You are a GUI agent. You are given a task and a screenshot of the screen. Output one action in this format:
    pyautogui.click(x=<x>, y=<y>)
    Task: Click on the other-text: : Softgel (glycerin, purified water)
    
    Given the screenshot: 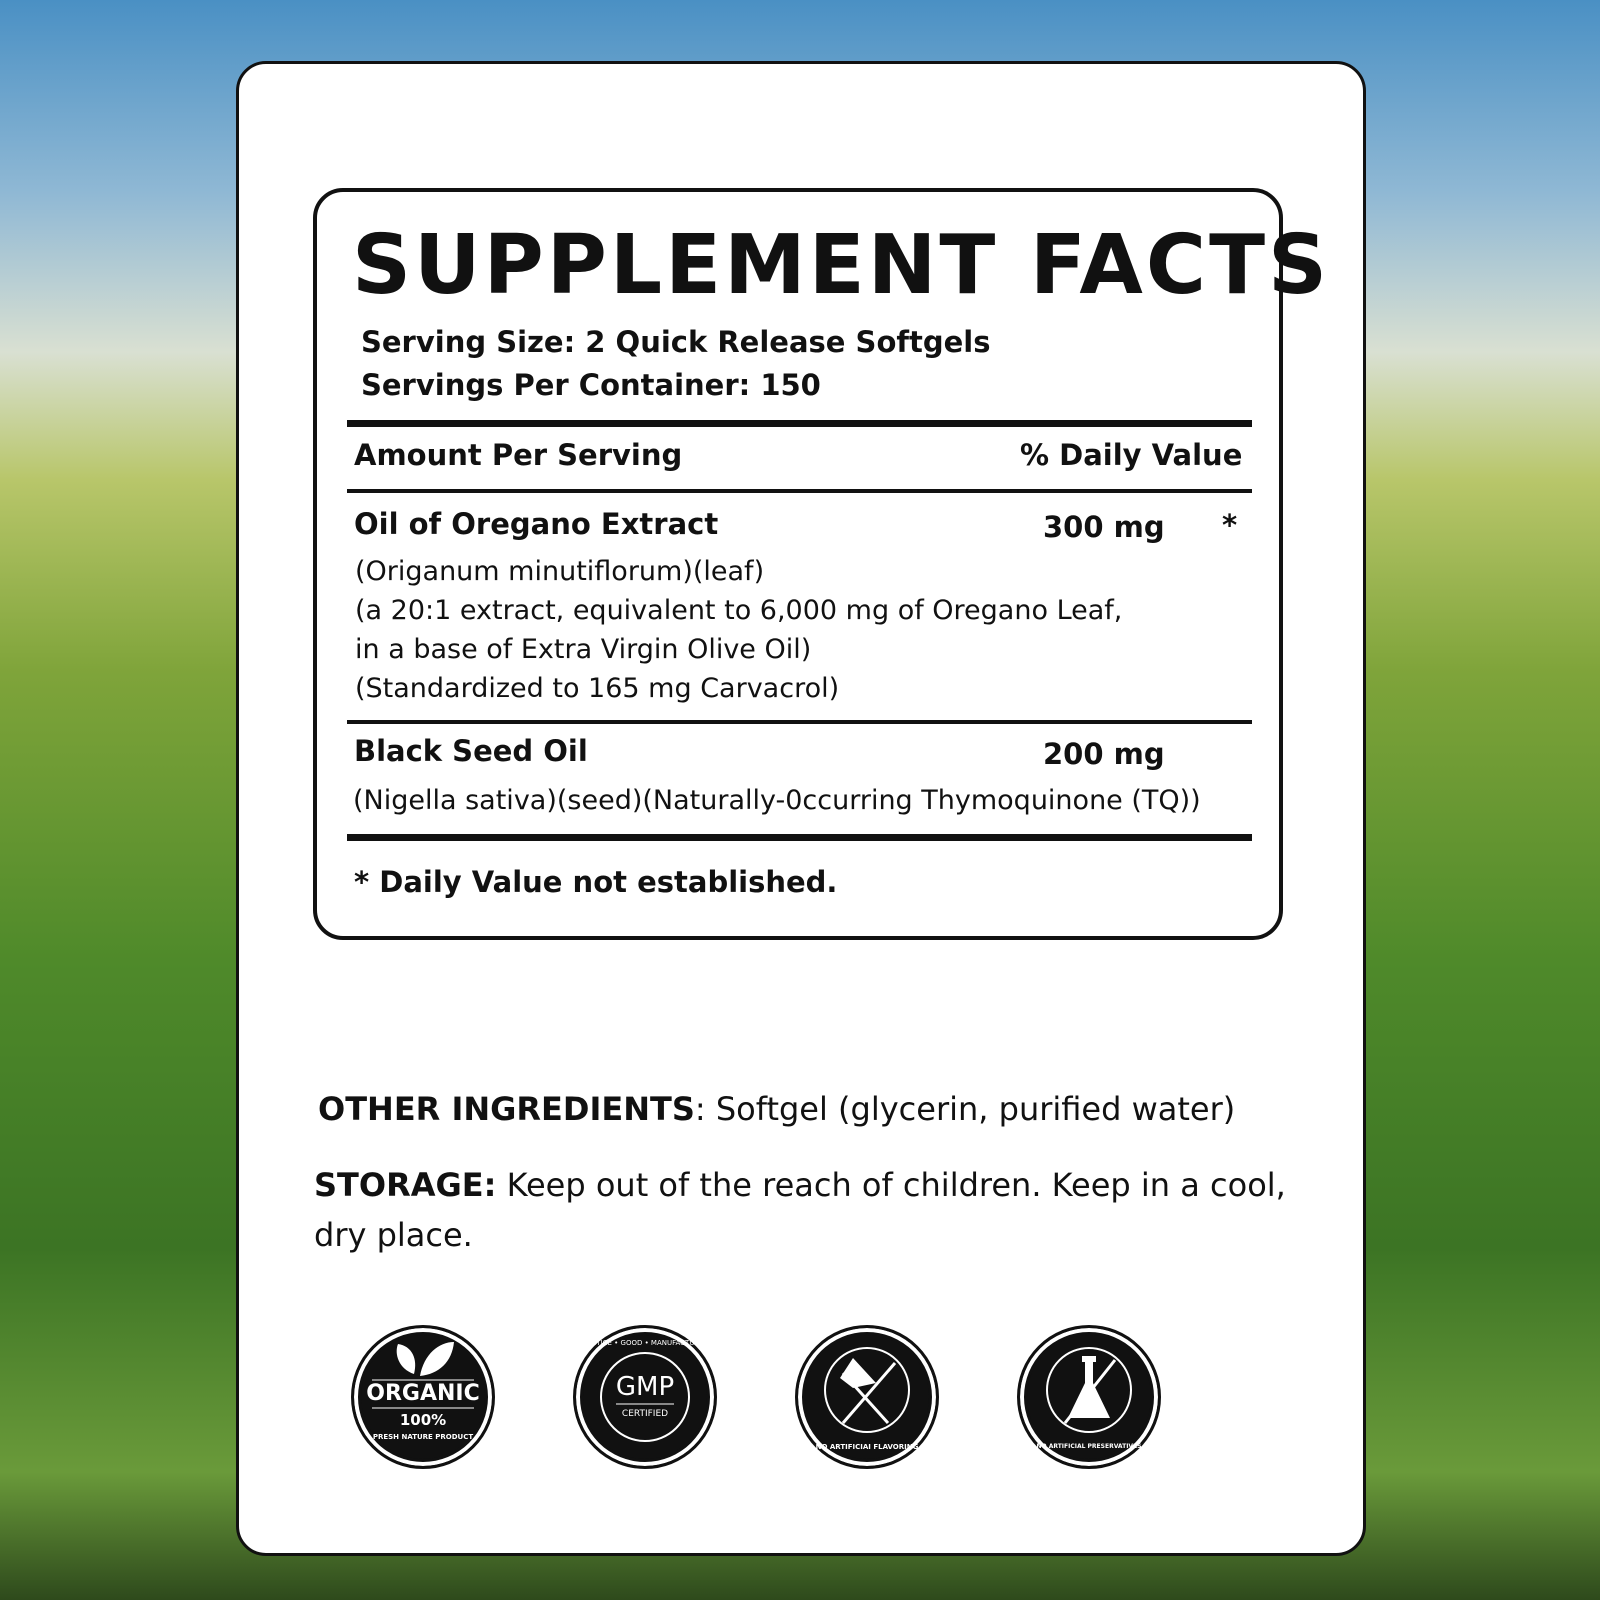 What is the action you would take?
    pyautogui.click(x=965, y=1109)
    